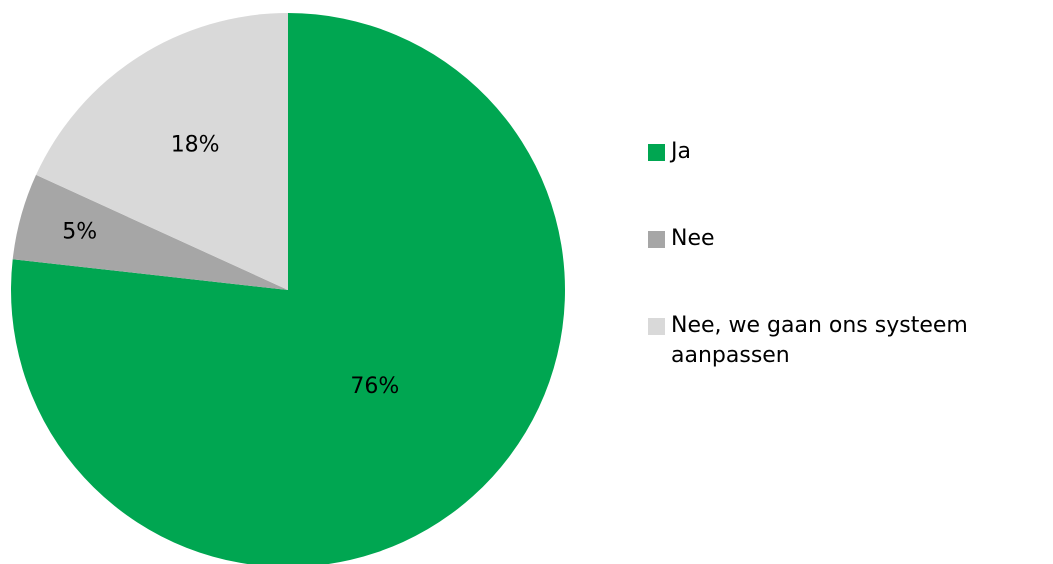  What do you see at coordinates (656, 326) in the screenshot?
I see `legend-swatch-nee-aanpassen` at bounding box center [656, 326].